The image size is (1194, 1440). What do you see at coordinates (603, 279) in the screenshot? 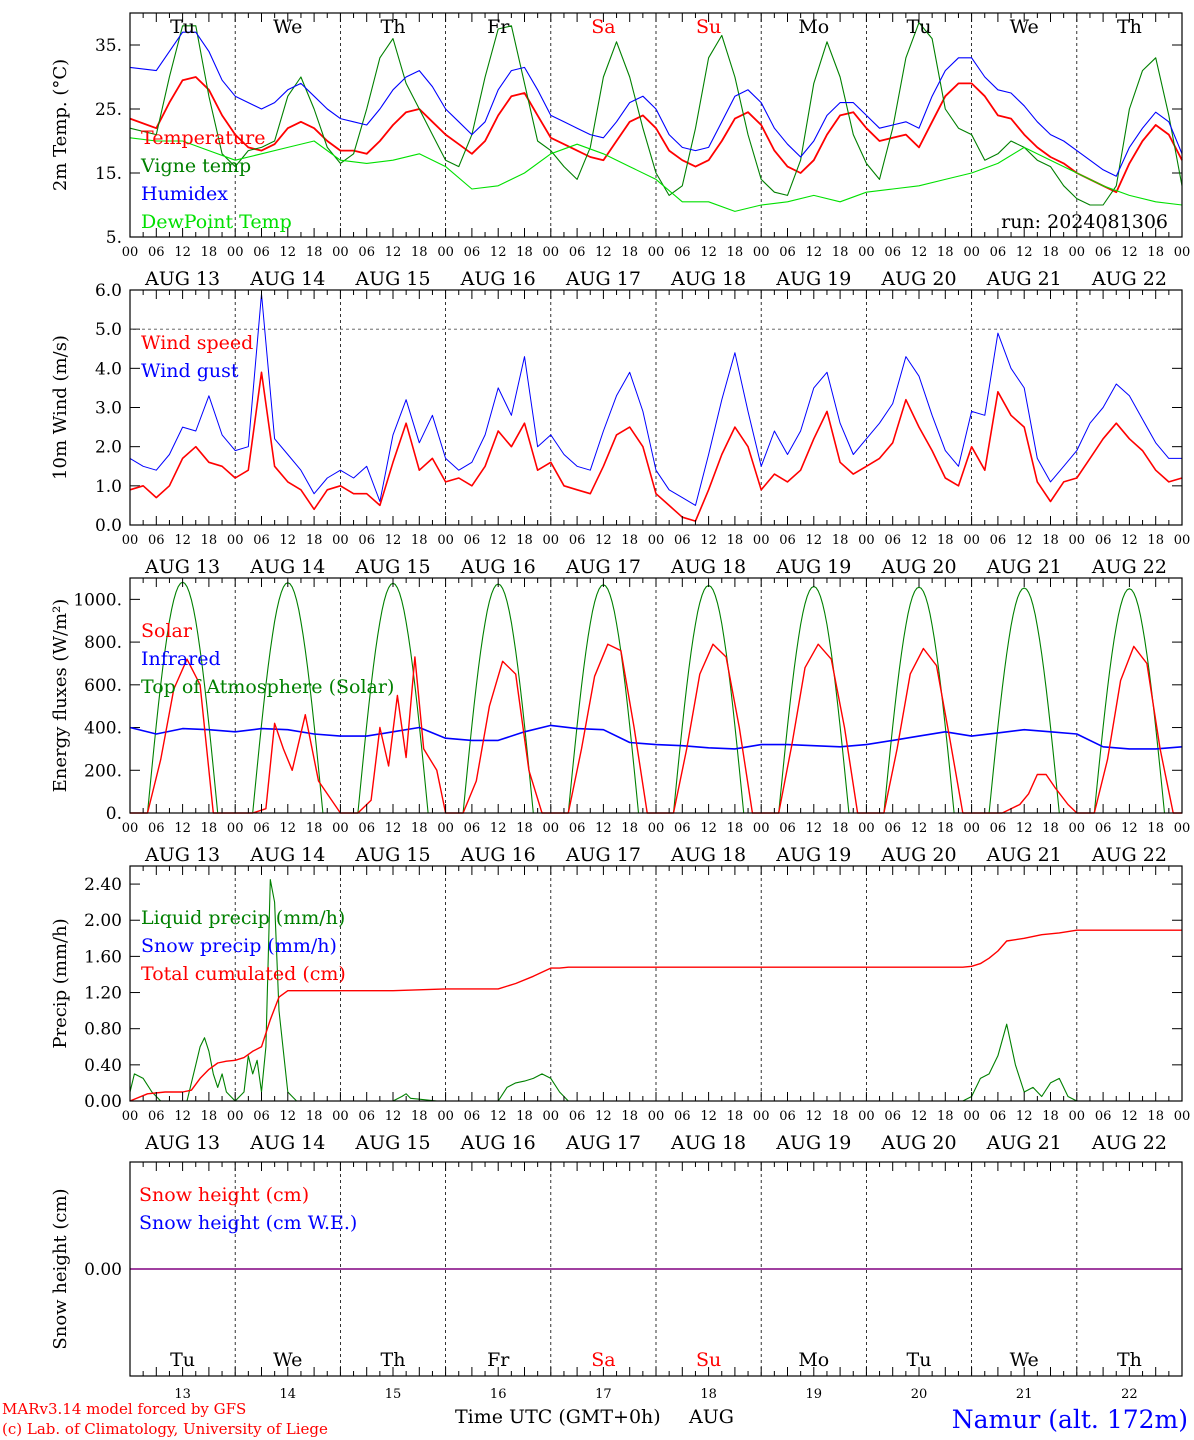
I see `date-label: AUG 17` at bounding box center [603, 279].